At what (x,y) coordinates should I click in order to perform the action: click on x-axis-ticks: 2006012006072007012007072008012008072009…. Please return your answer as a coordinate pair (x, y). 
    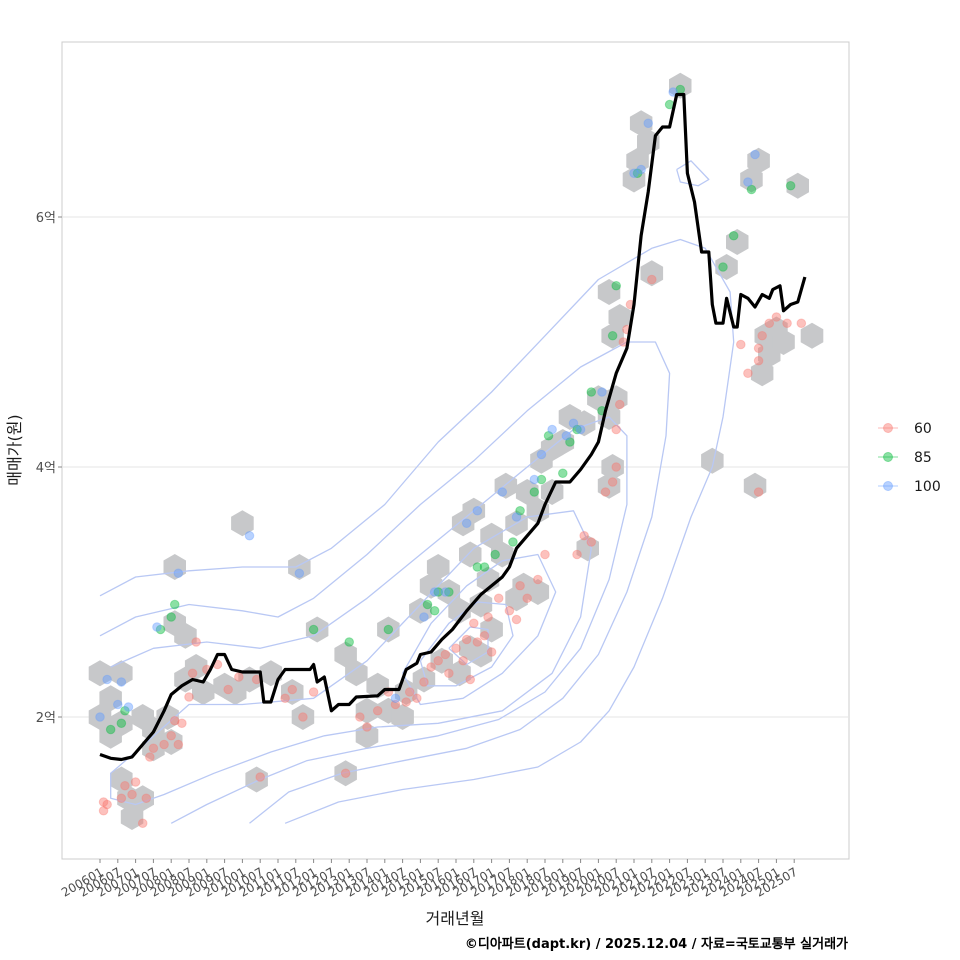
    Looking at the image, I should click on (429, 879).